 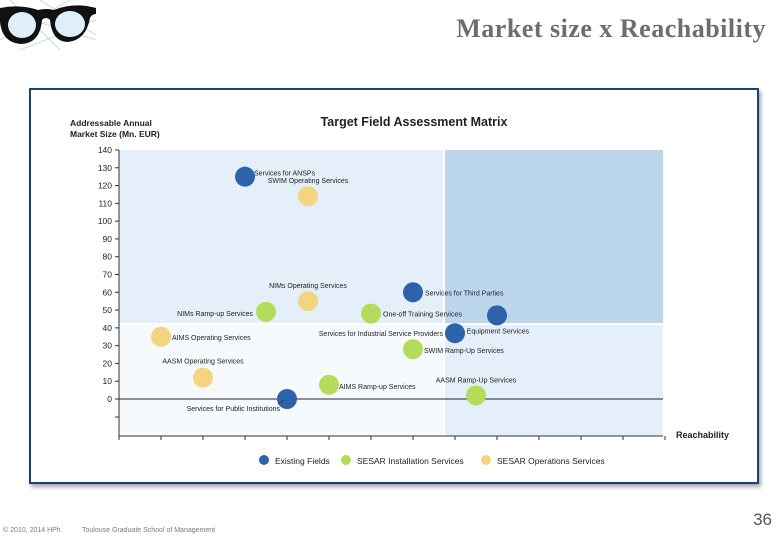 What do you see at coordinates (553, 237) in the screenshot?
I see `quadrant-top-right` at bounding box center [553, 237].